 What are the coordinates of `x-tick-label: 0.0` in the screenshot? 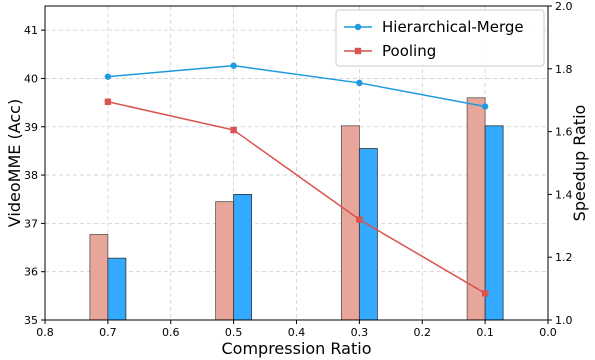 It's located at (548, 332).